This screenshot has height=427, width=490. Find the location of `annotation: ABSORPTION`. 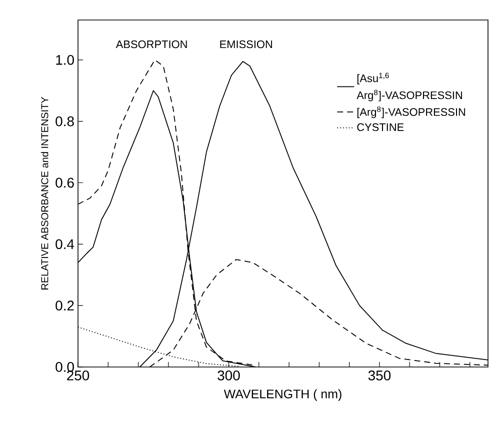

annotation: ABSORPTION is located at coordinates (151, 44).